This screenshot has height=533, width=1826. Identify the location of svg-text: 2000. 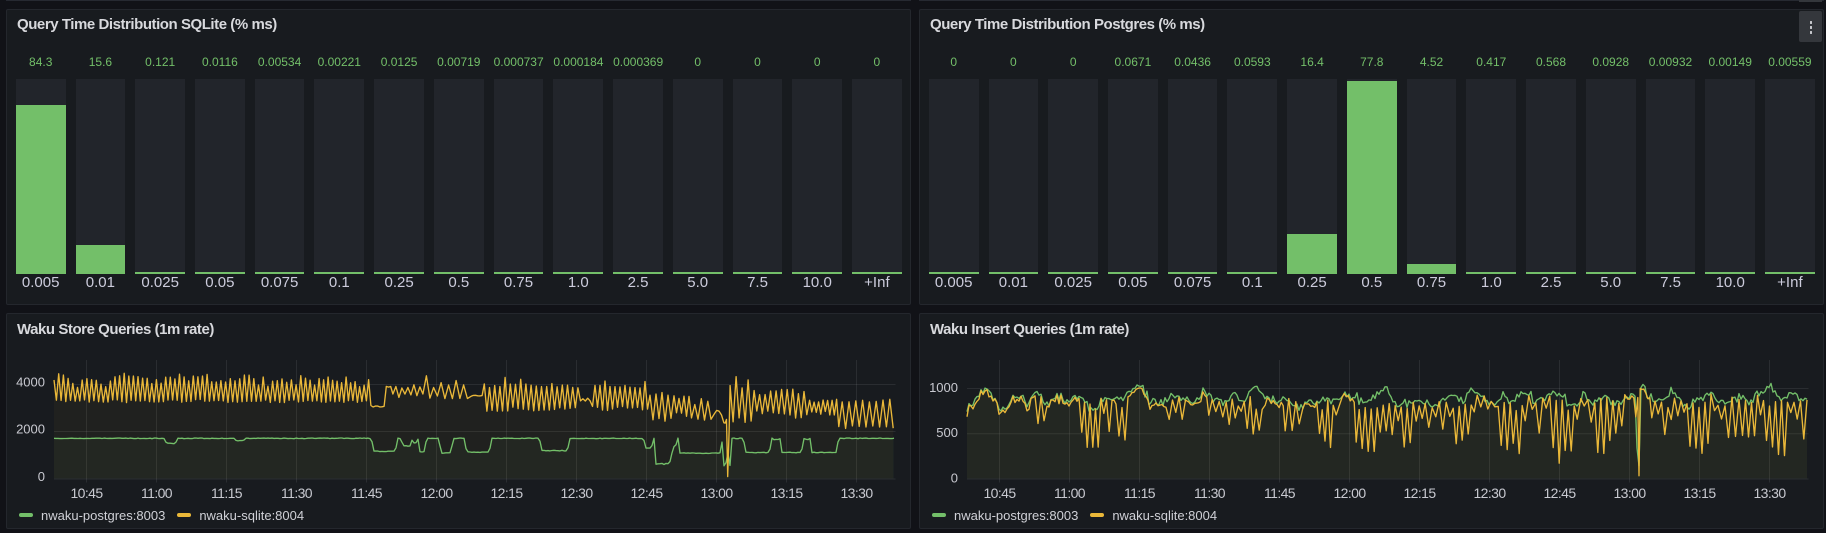
(30, 429).